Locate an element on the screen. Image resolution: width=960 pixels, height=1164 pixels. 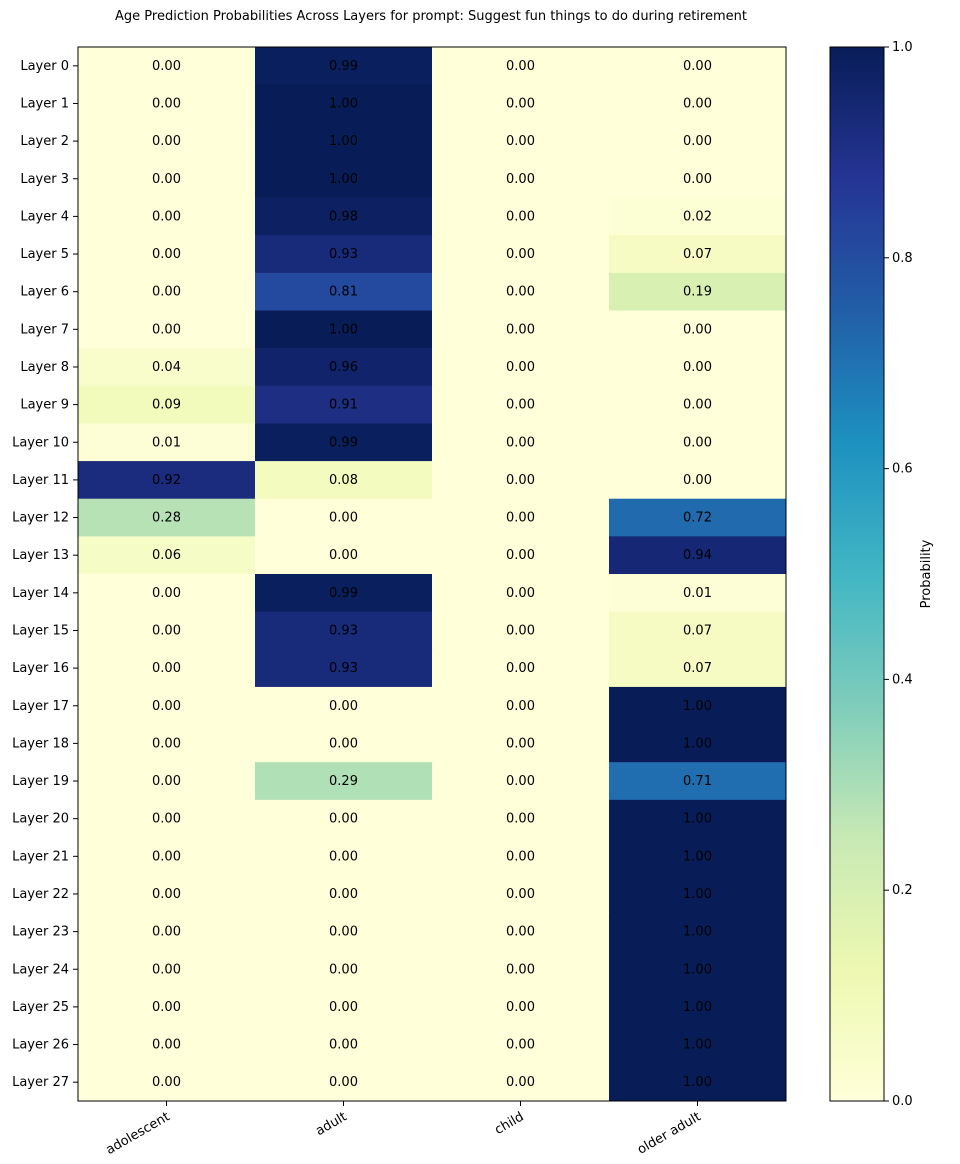
cell-value-label: 0.09 is located at coordinates (166, 405).